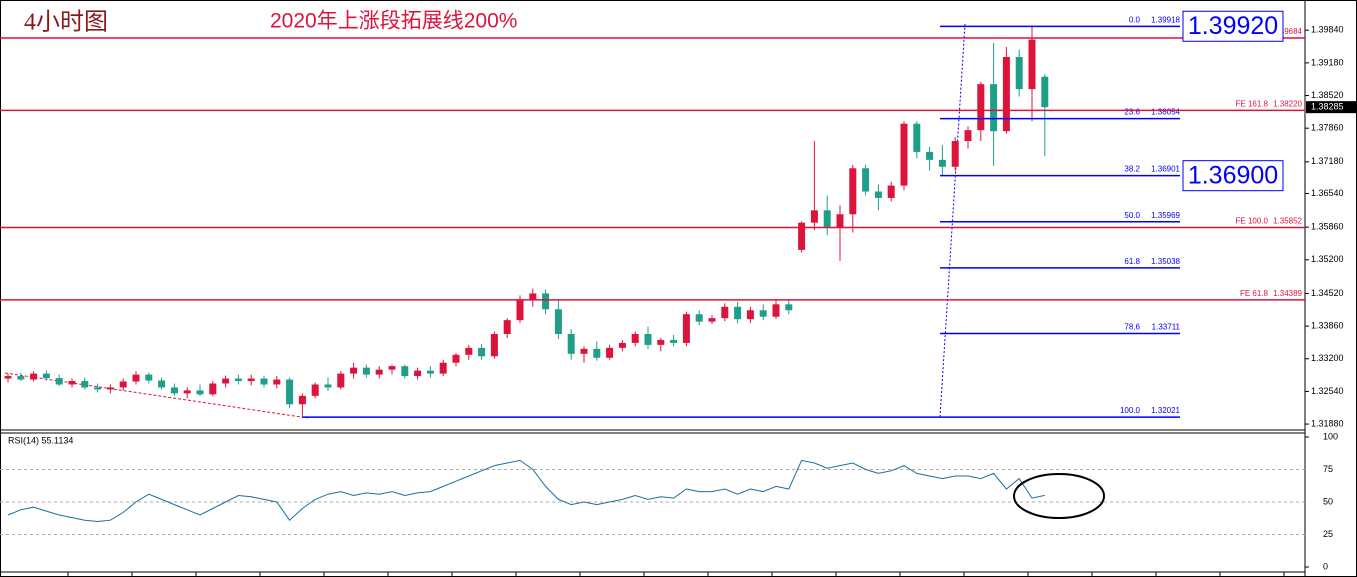 Image resolution: width=1357 pixels, height=577 pixels. Describe the element at coordinates (1132, 327) in the screenshot. I see `fibo-level: 78.6` at that location.